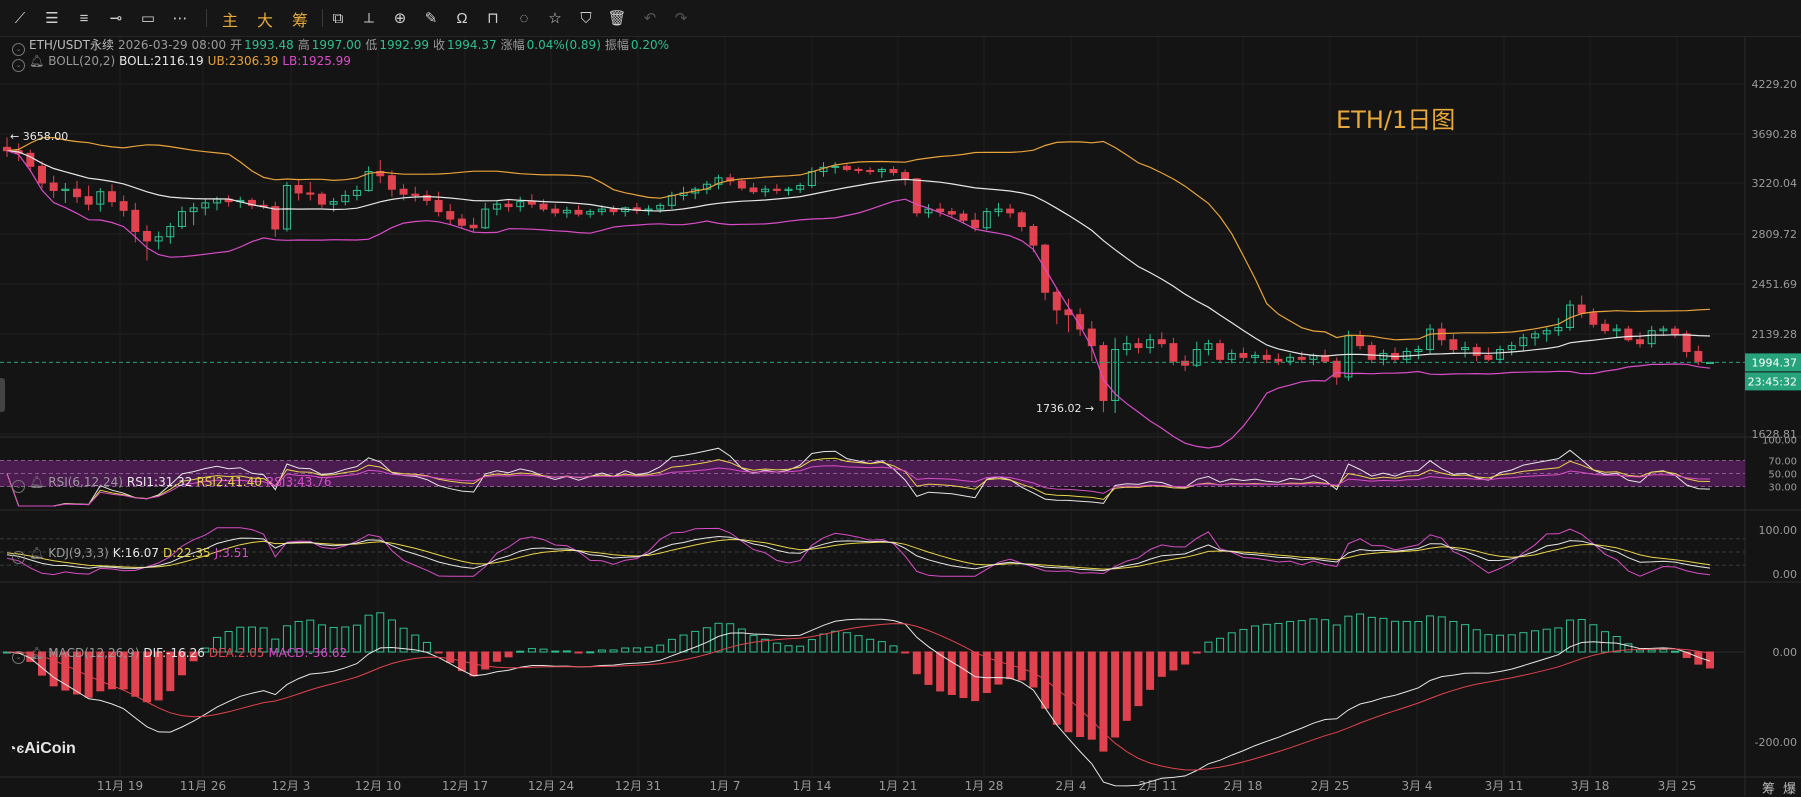 This screenshot has height=797, width=1801. I want to click on measure-icon: ⟂, so click(368, 18).